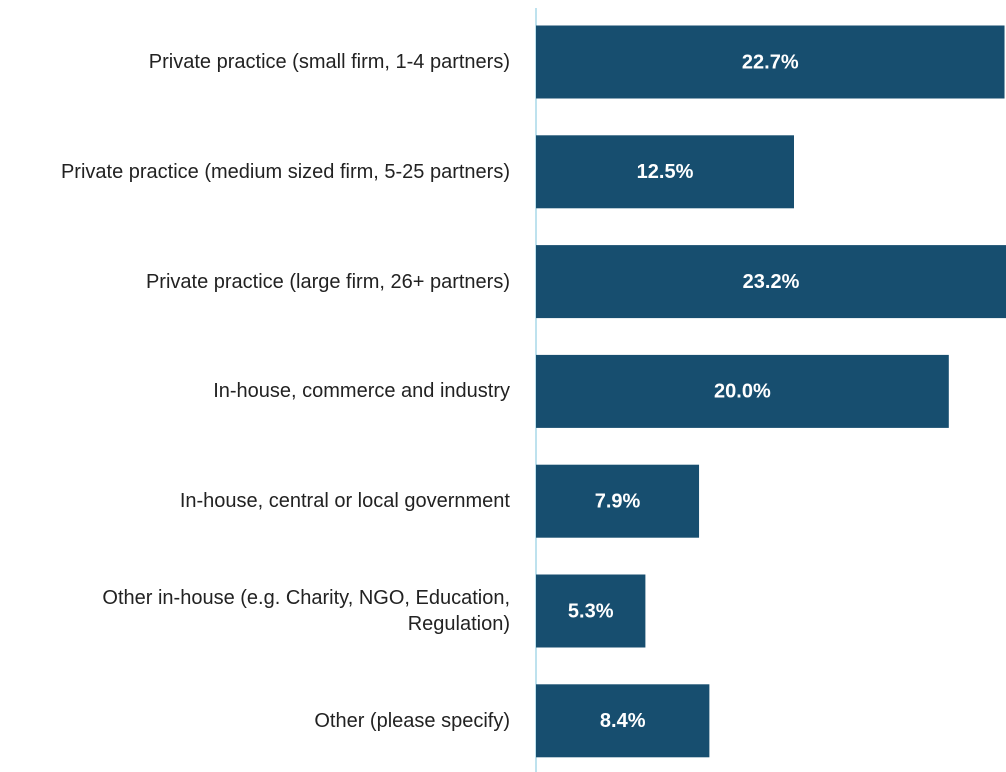  Describe the element at coordinates (412, 720) in the screenshot. I see `category-label: Other (please specify)` at that location.